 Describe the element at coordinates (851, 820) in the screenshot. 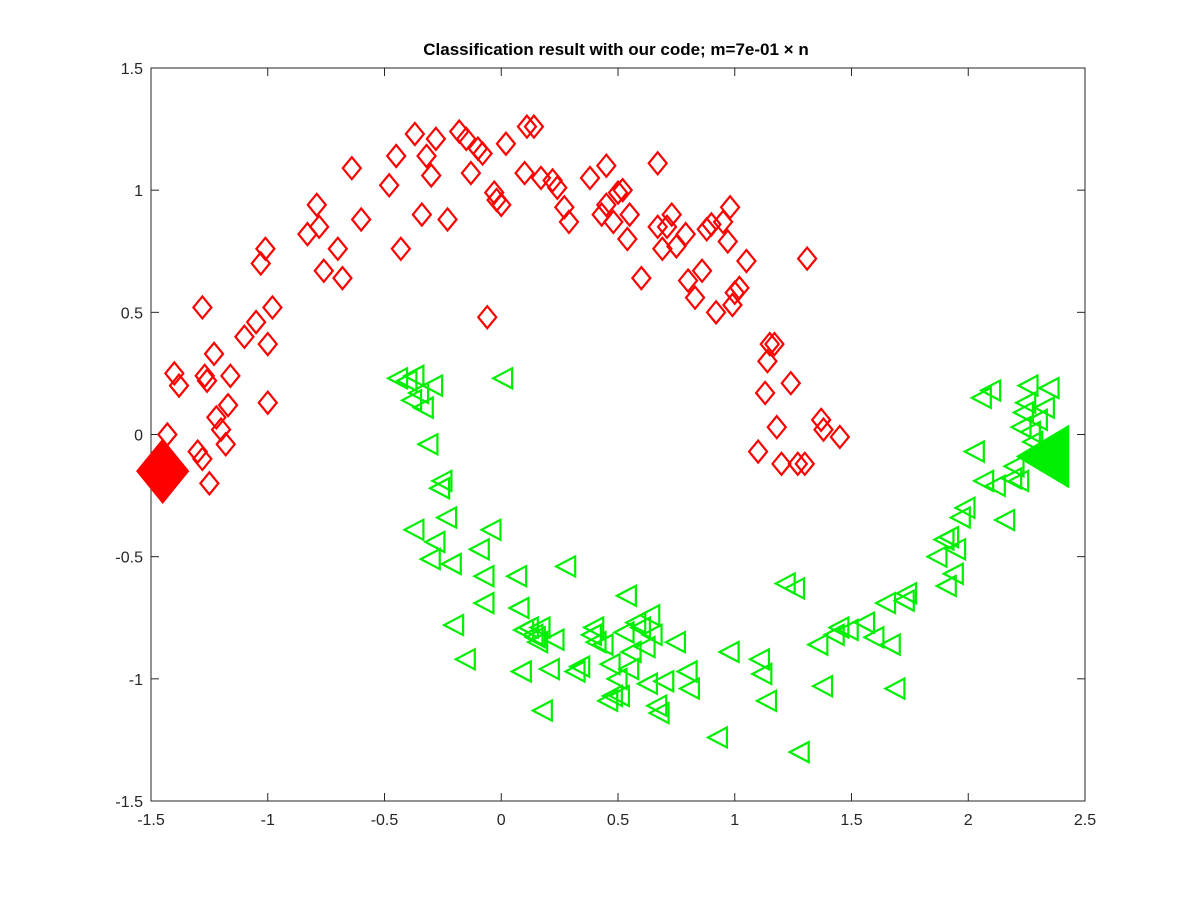

I see `x-tick-label: 1.5` at that location.